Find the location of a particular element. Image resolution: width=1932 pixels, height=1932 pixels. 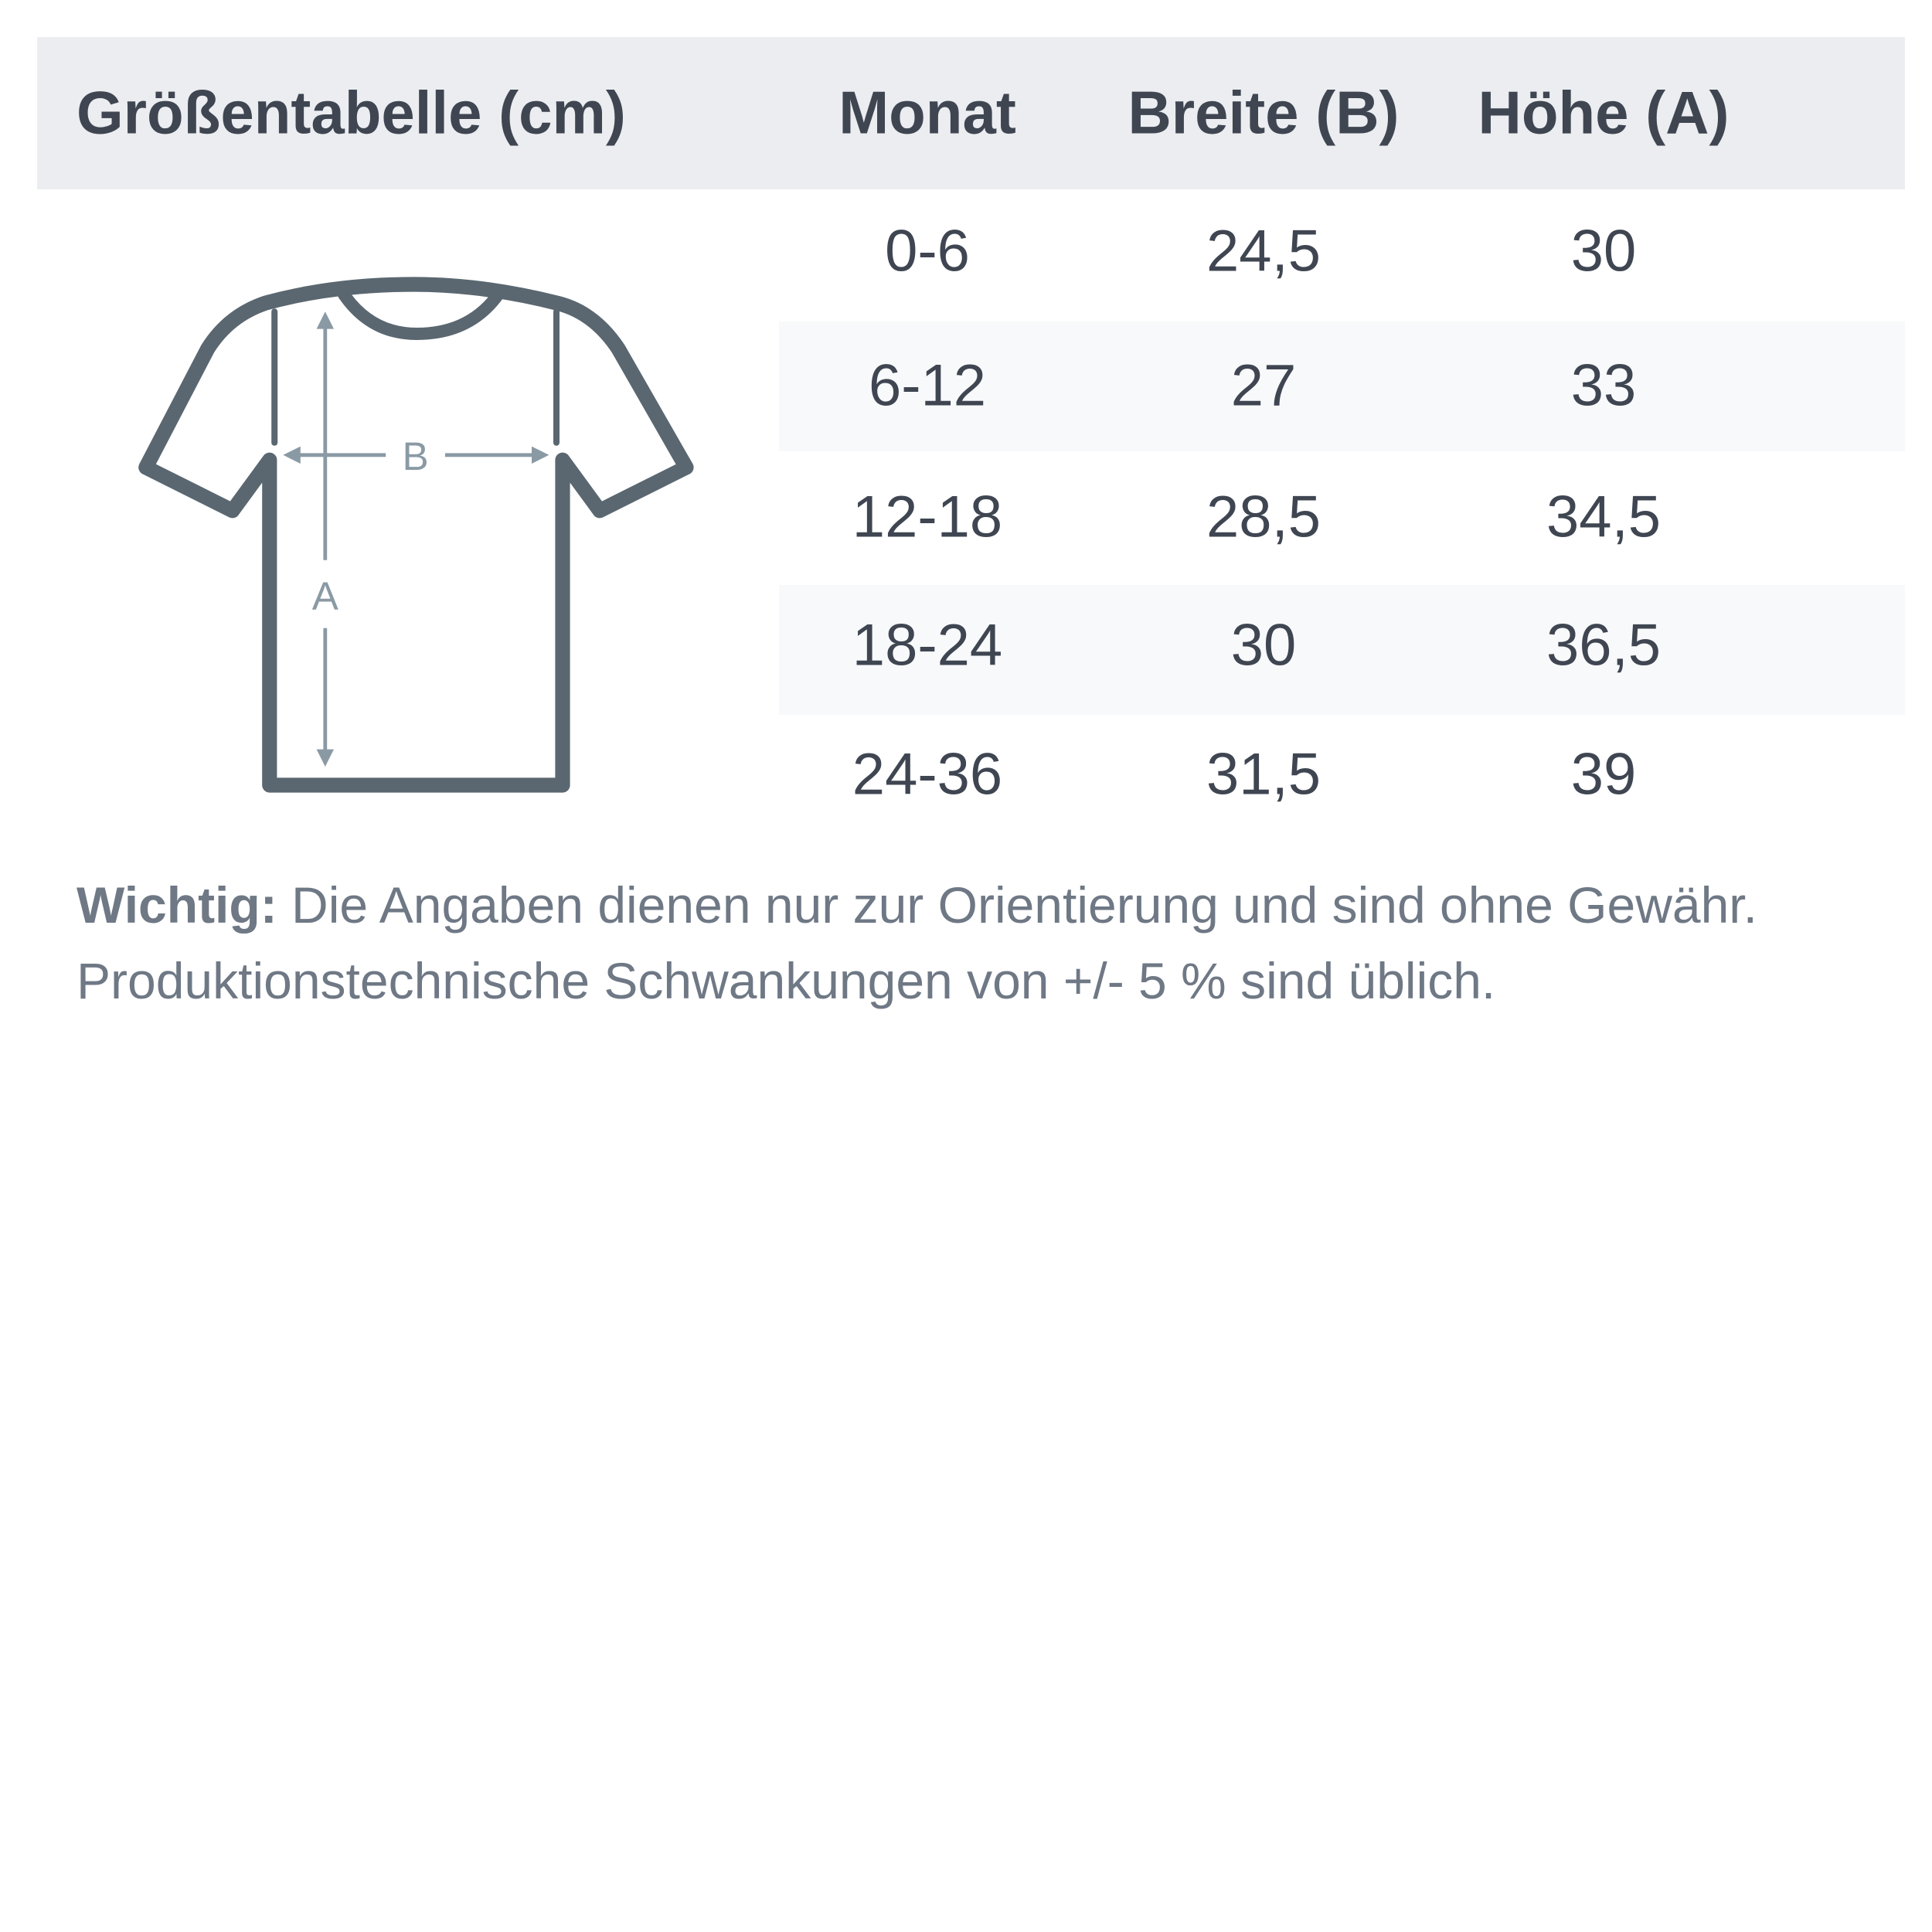

column-header-height: Höhe (A) is located at coordinates (1604, 112).